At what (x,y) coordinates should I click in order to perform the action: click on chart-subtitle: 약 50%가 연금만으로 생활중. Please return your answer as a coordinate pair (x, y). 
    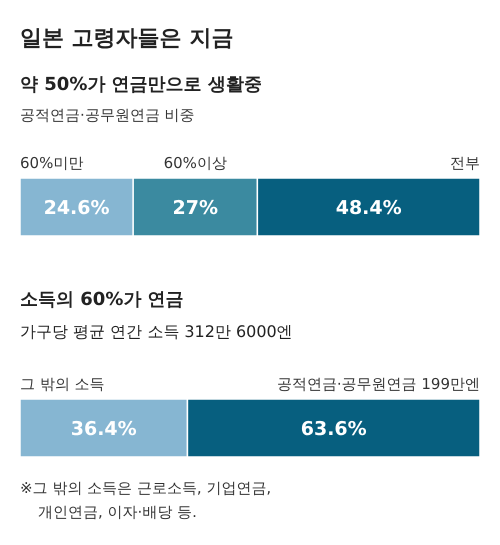
    Looking at the image, I should click on (141, 84).